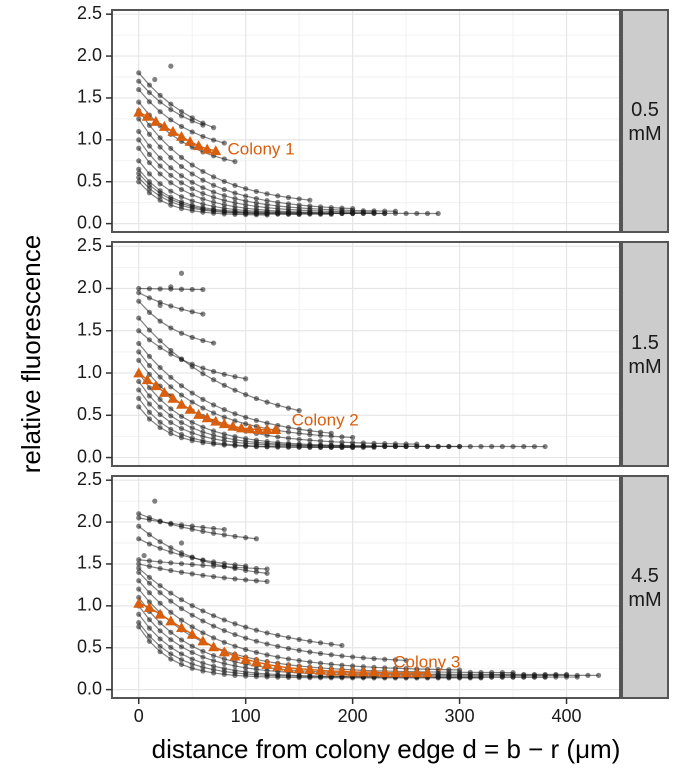 The height and width of the screenshot is (782, 680). Describe the element at coordinates (89, 55) in the screenshot. I see `y-tick-label: 2.0` at that location.